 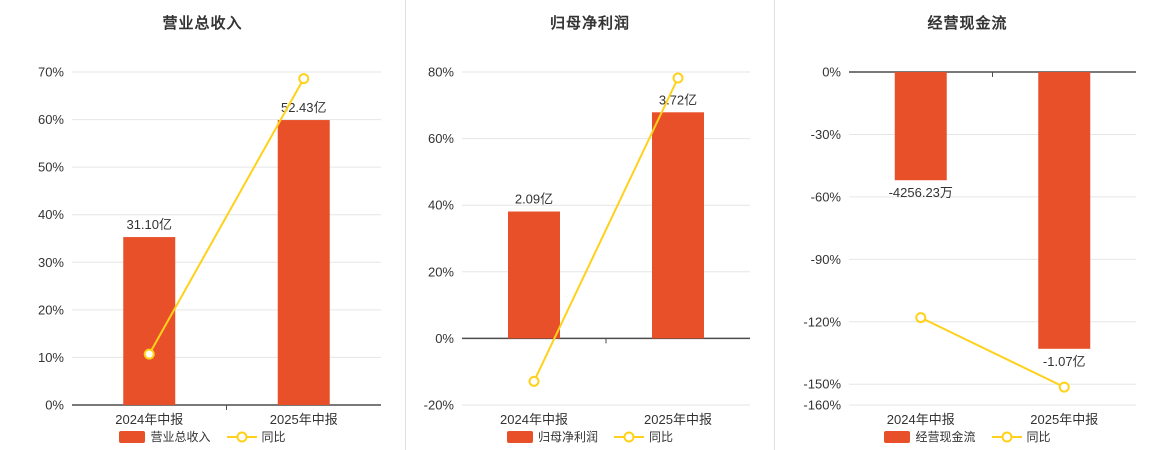 What do you see at coordinates (51, 167) in the screenshot?
I see `svg-text: 50%` at bounding box center [51, 167].